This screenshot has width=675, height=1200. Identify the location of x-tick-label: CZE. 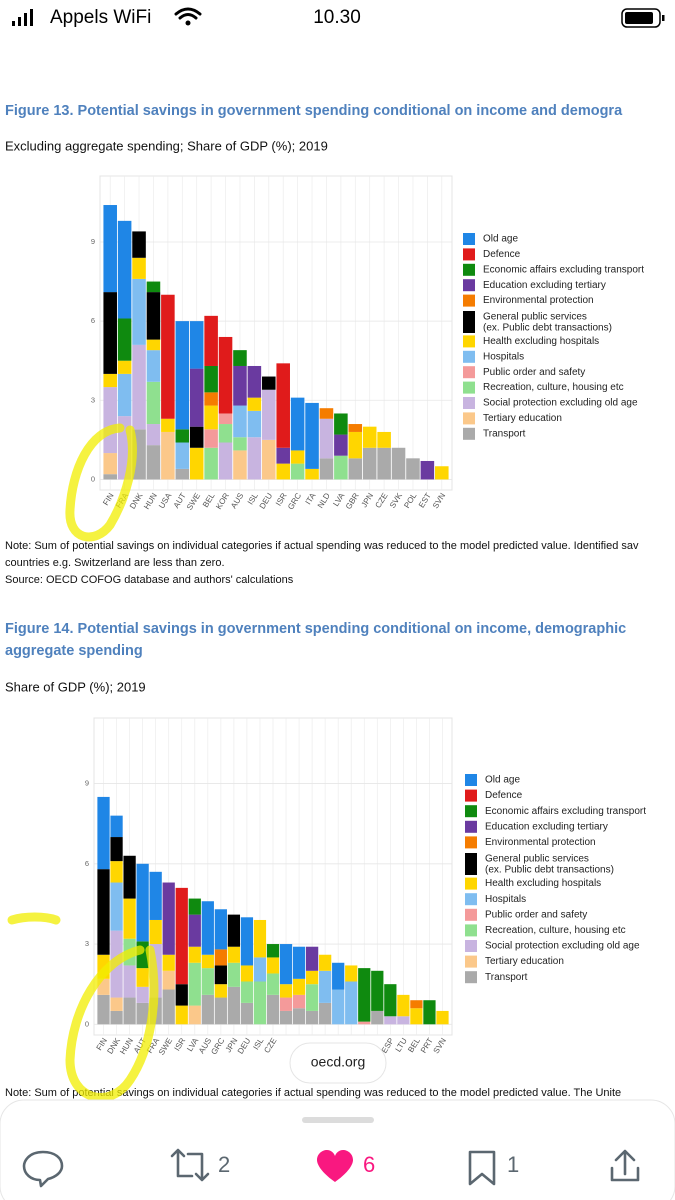
(381, 500).